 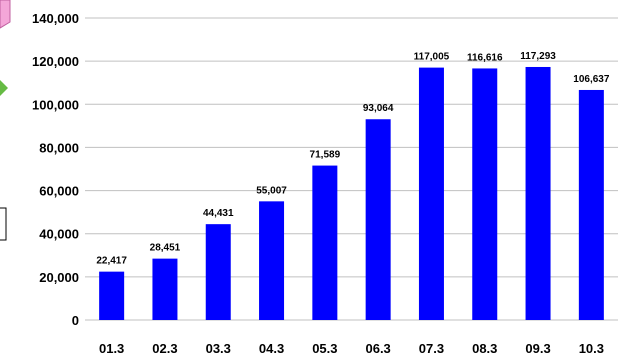 I want to click on data-label: 106,637, so click(x=591, y=79).